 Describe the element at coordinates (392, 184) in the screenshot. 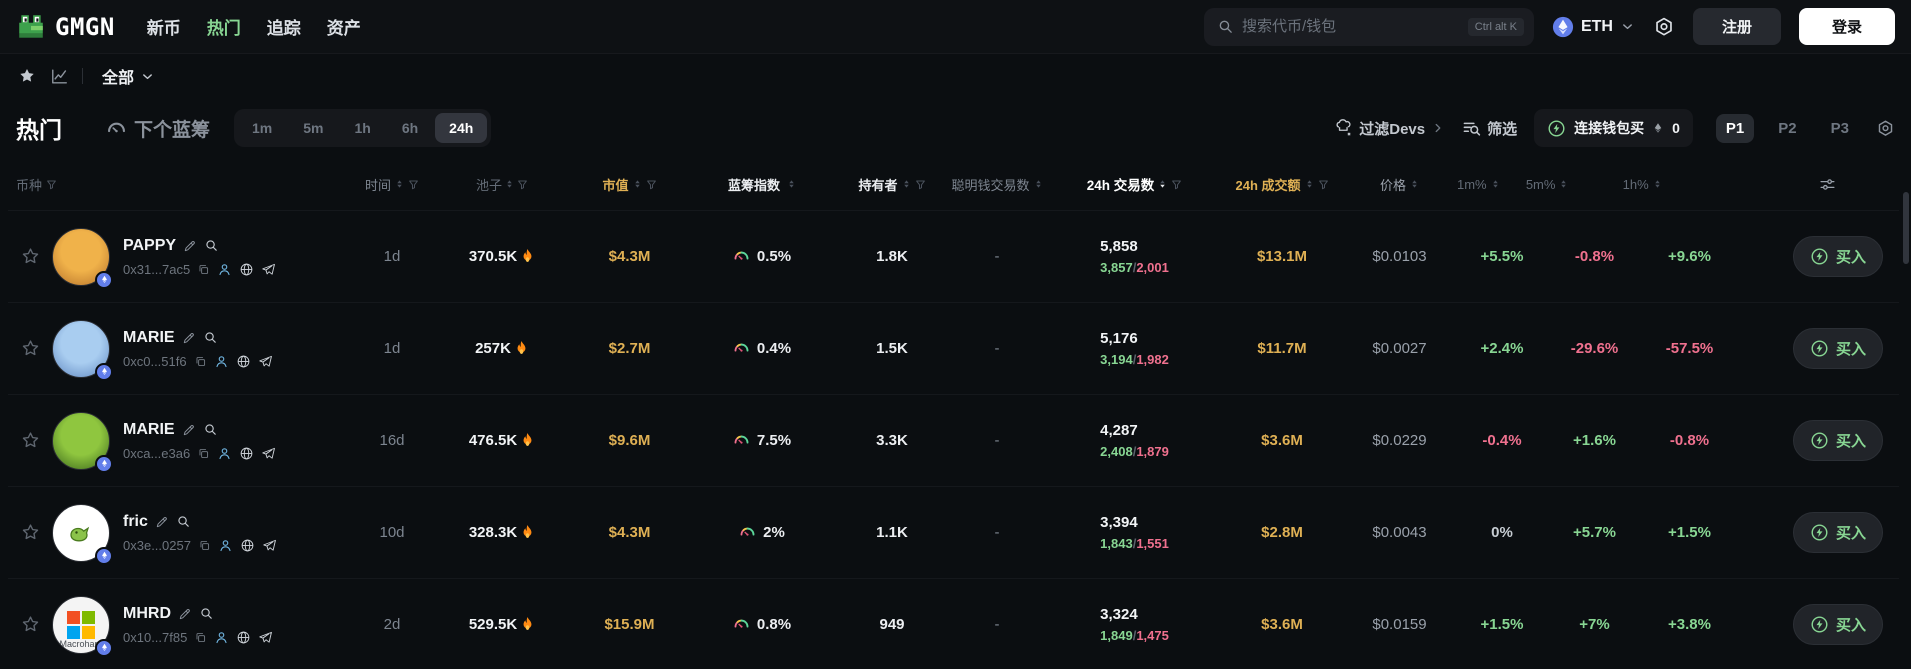

I see `column-header-time: 时间` at that location.